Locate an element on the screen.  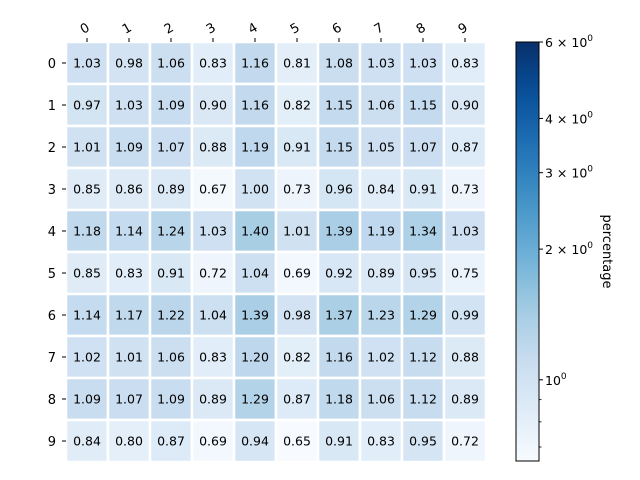
cell-value-label: 0.94 is located at coordinates (255, 441).